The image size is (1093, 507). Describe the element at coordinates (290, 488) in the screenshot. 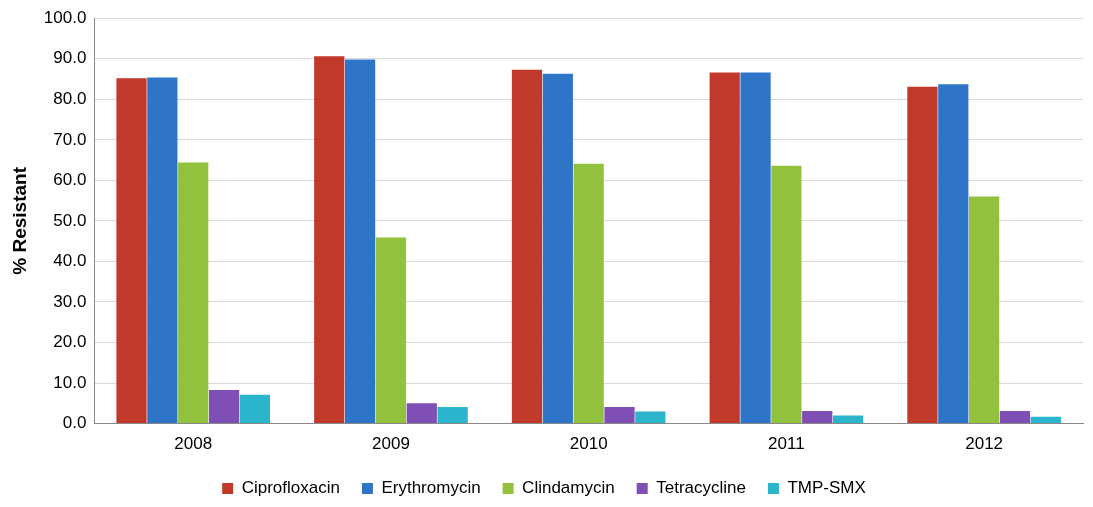

I see `legend-label: Ciprofloxacin` at that location.